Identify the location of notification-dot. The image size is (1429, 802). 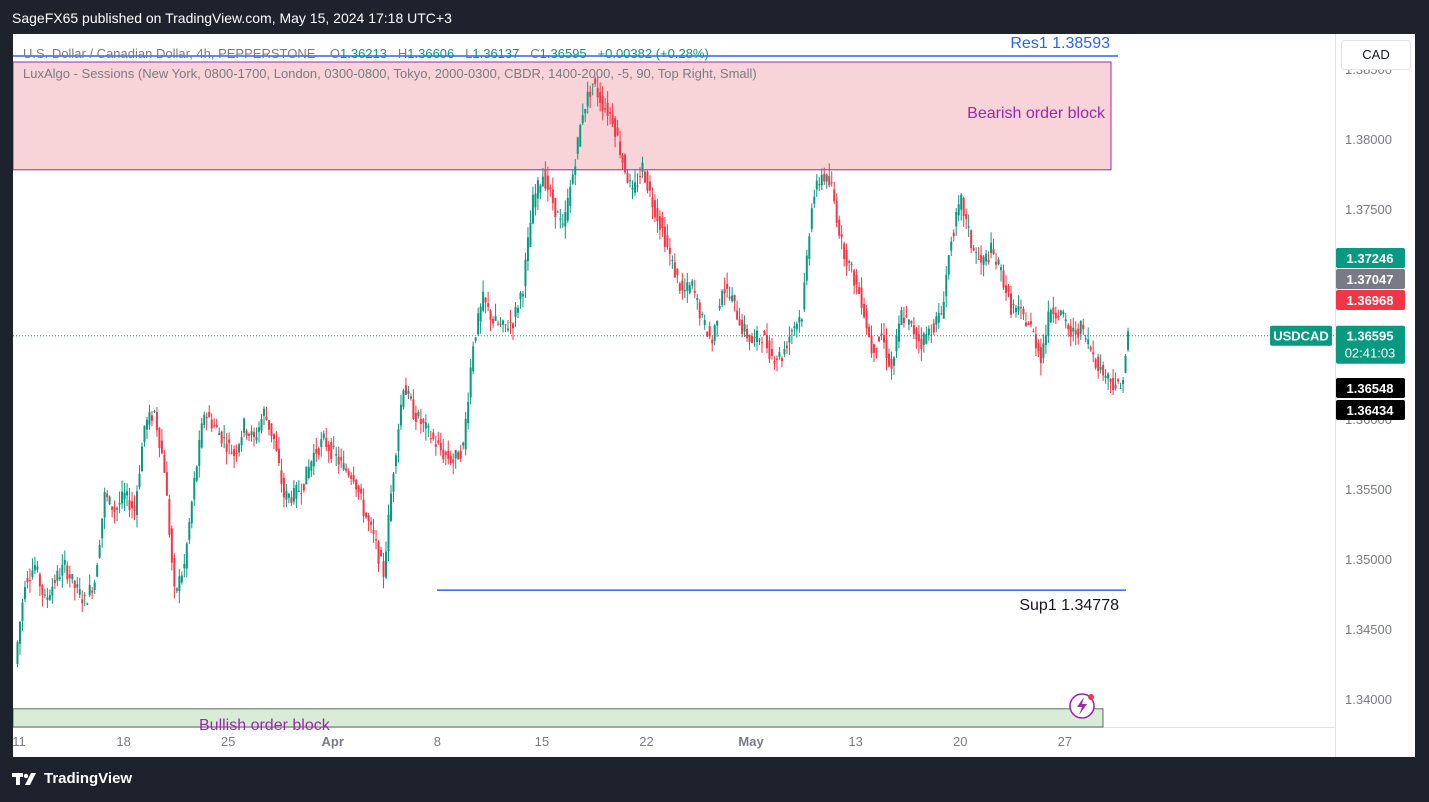
(1091, 697).